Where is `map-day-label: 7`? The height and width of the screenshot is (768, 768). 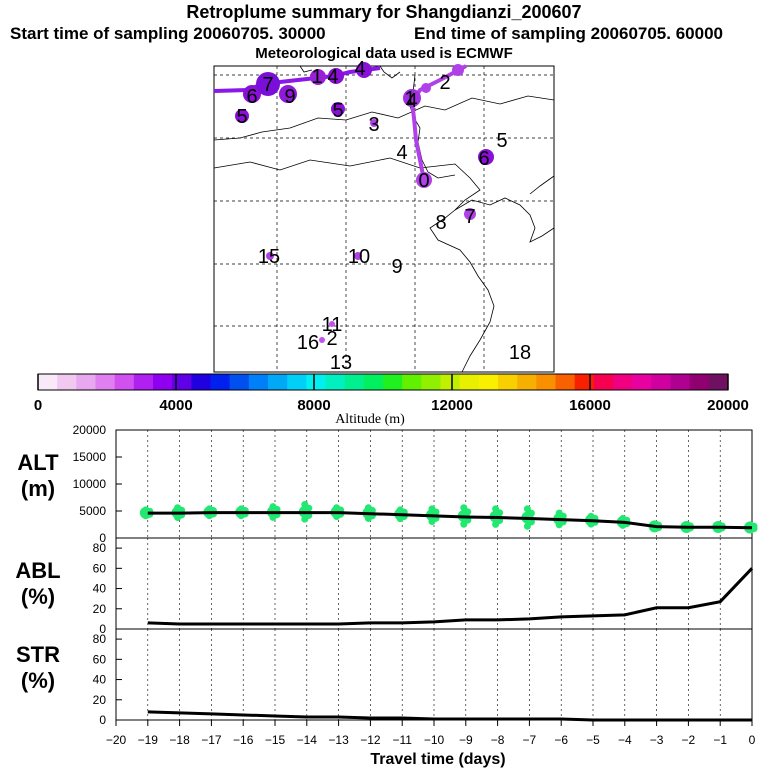 map-day-label: 7 is located at coordinates (267, 85).